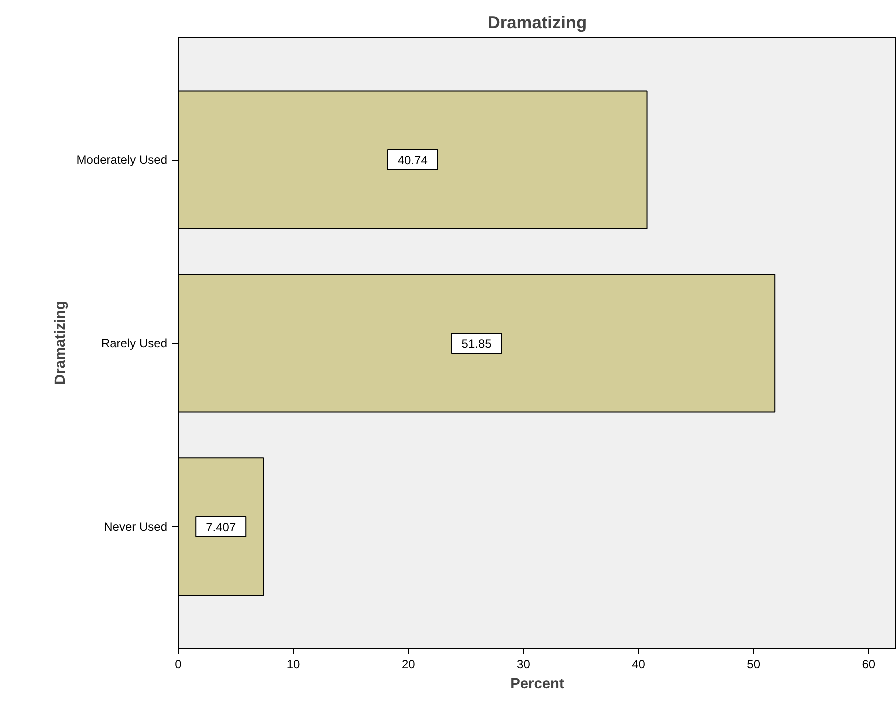 The height and width of the screenshot is (708, 896). I want to click on chart-title: Dramatizing, so click(538, 22).